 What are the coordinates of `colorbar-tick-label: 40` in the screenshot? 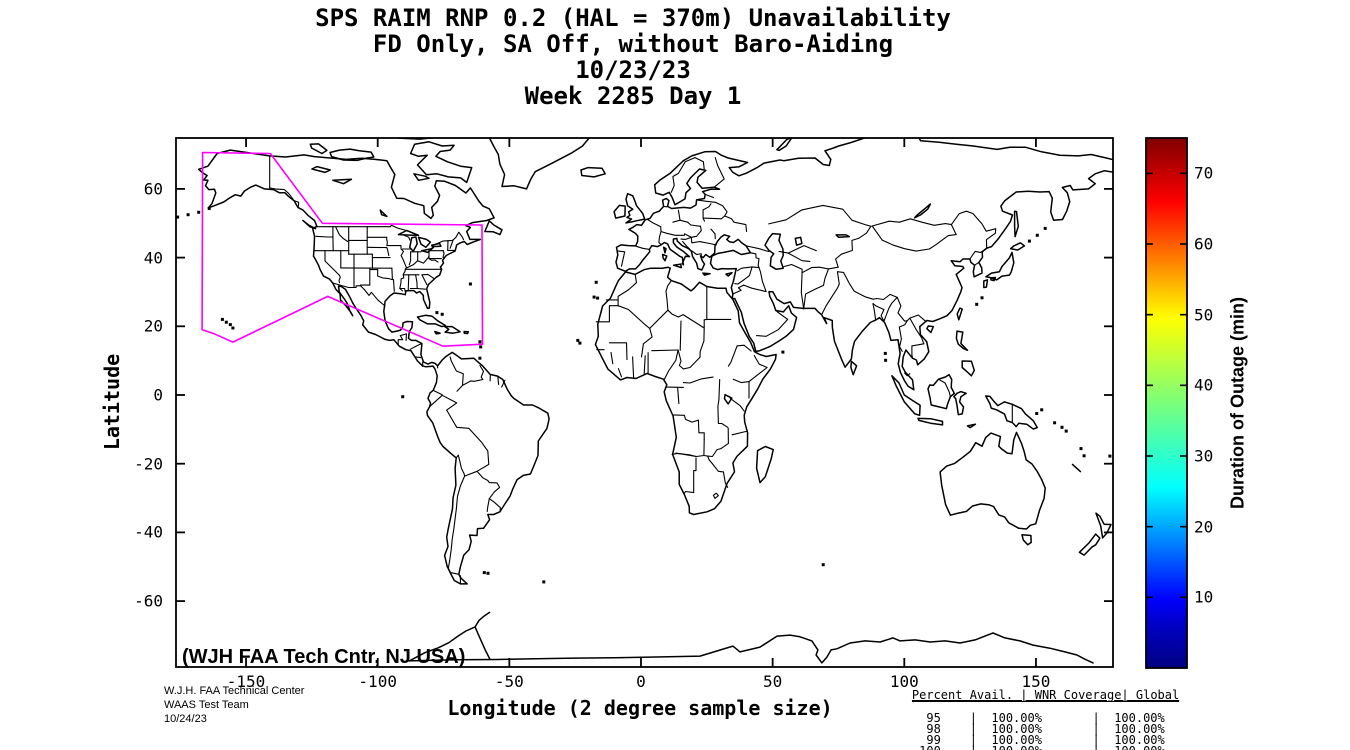 It's located at (1204, 385).